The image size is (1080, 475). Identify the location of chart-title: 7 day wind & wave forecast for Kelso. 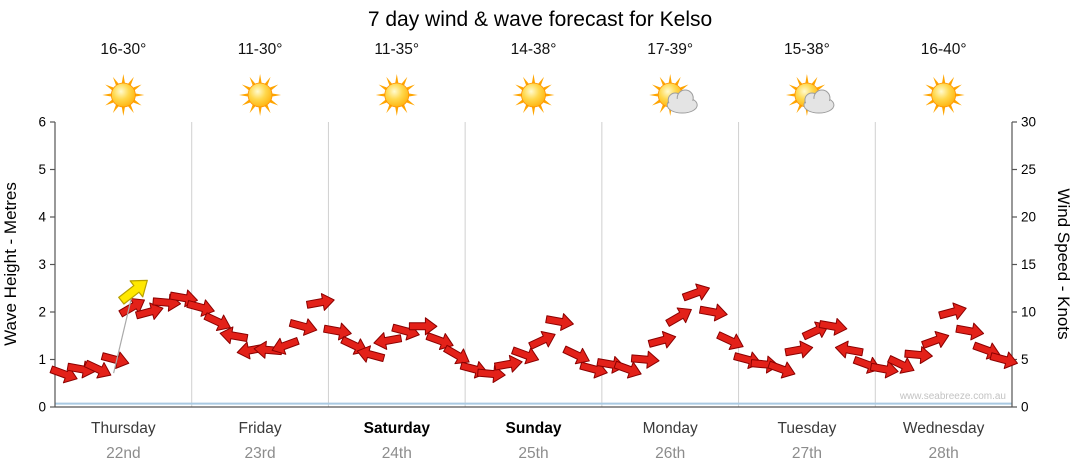
(540, 19).